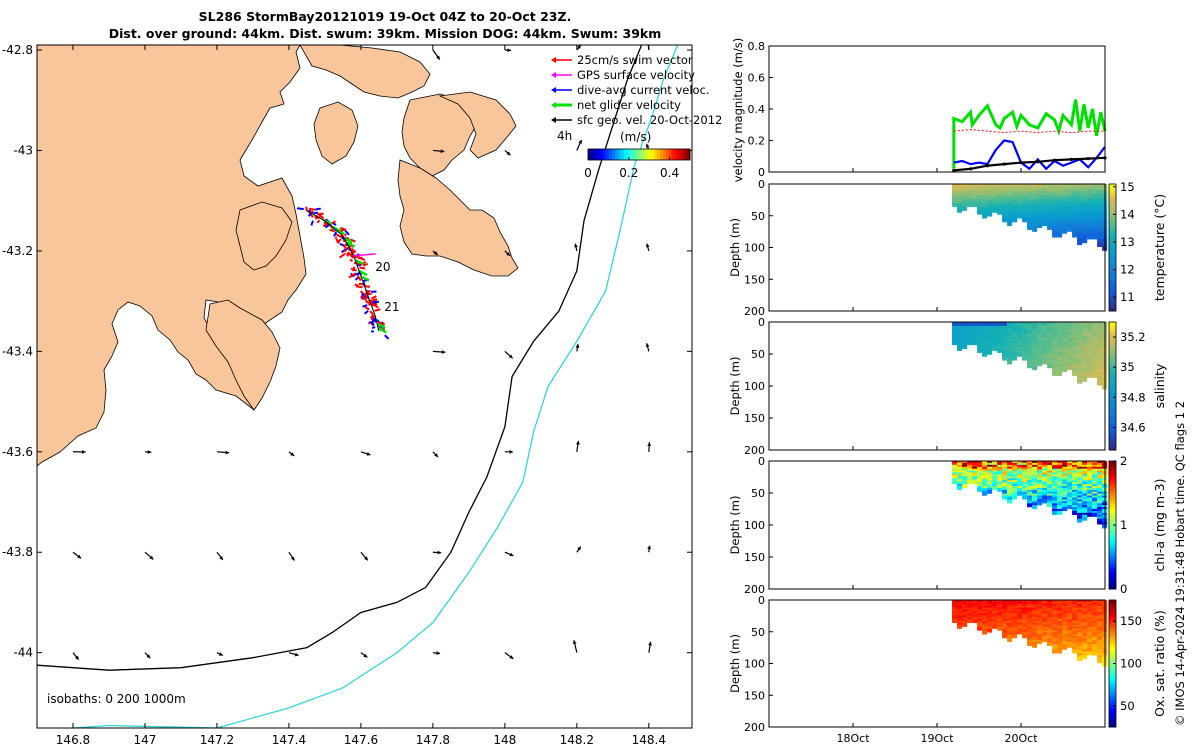 The height and width of the screenshot is (754, 1200). What do you see at coordinates (754, 557) in the screenshot?
I see `chl-depth-tick-label: 150` at bounding box center [754, 557].